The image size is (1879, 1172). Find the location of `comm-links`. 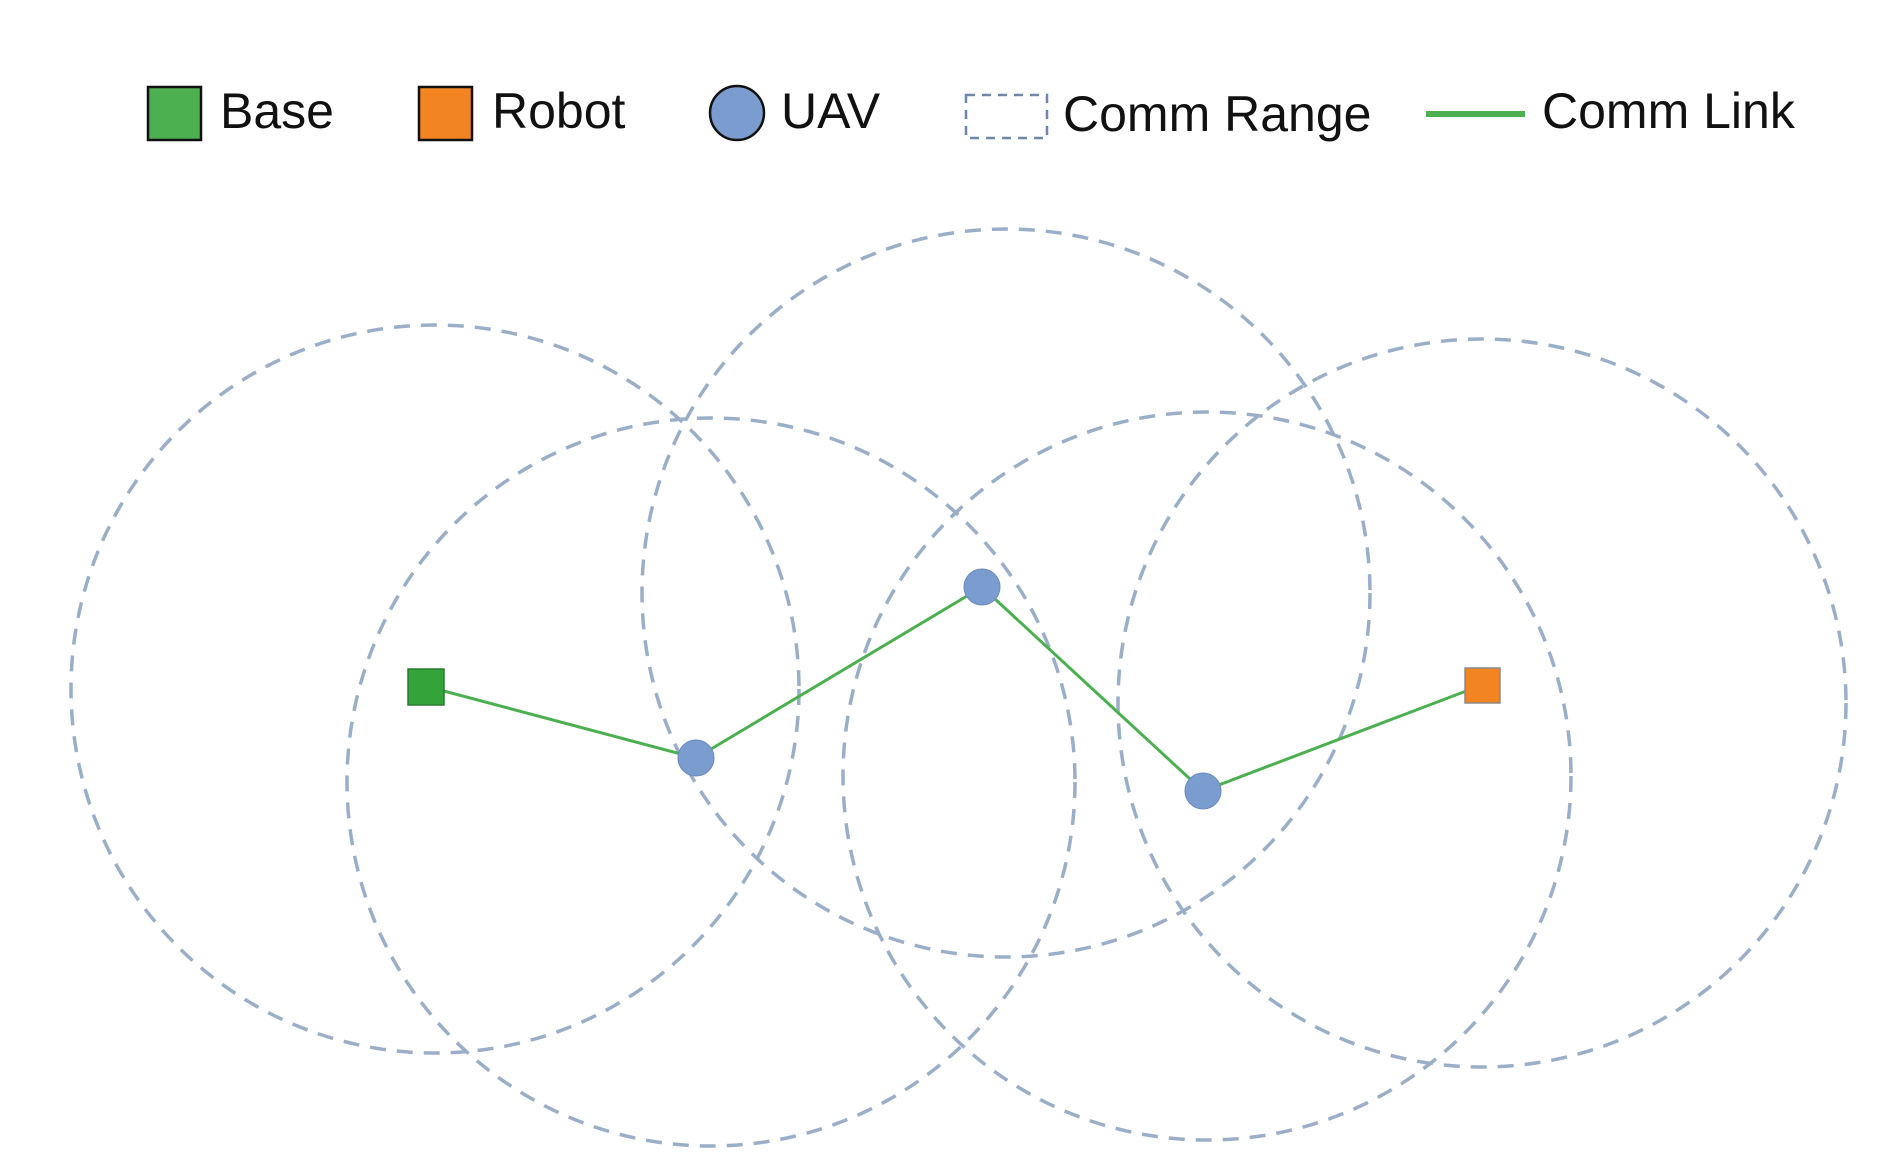

comm-links is located at coordinates (953, 689).